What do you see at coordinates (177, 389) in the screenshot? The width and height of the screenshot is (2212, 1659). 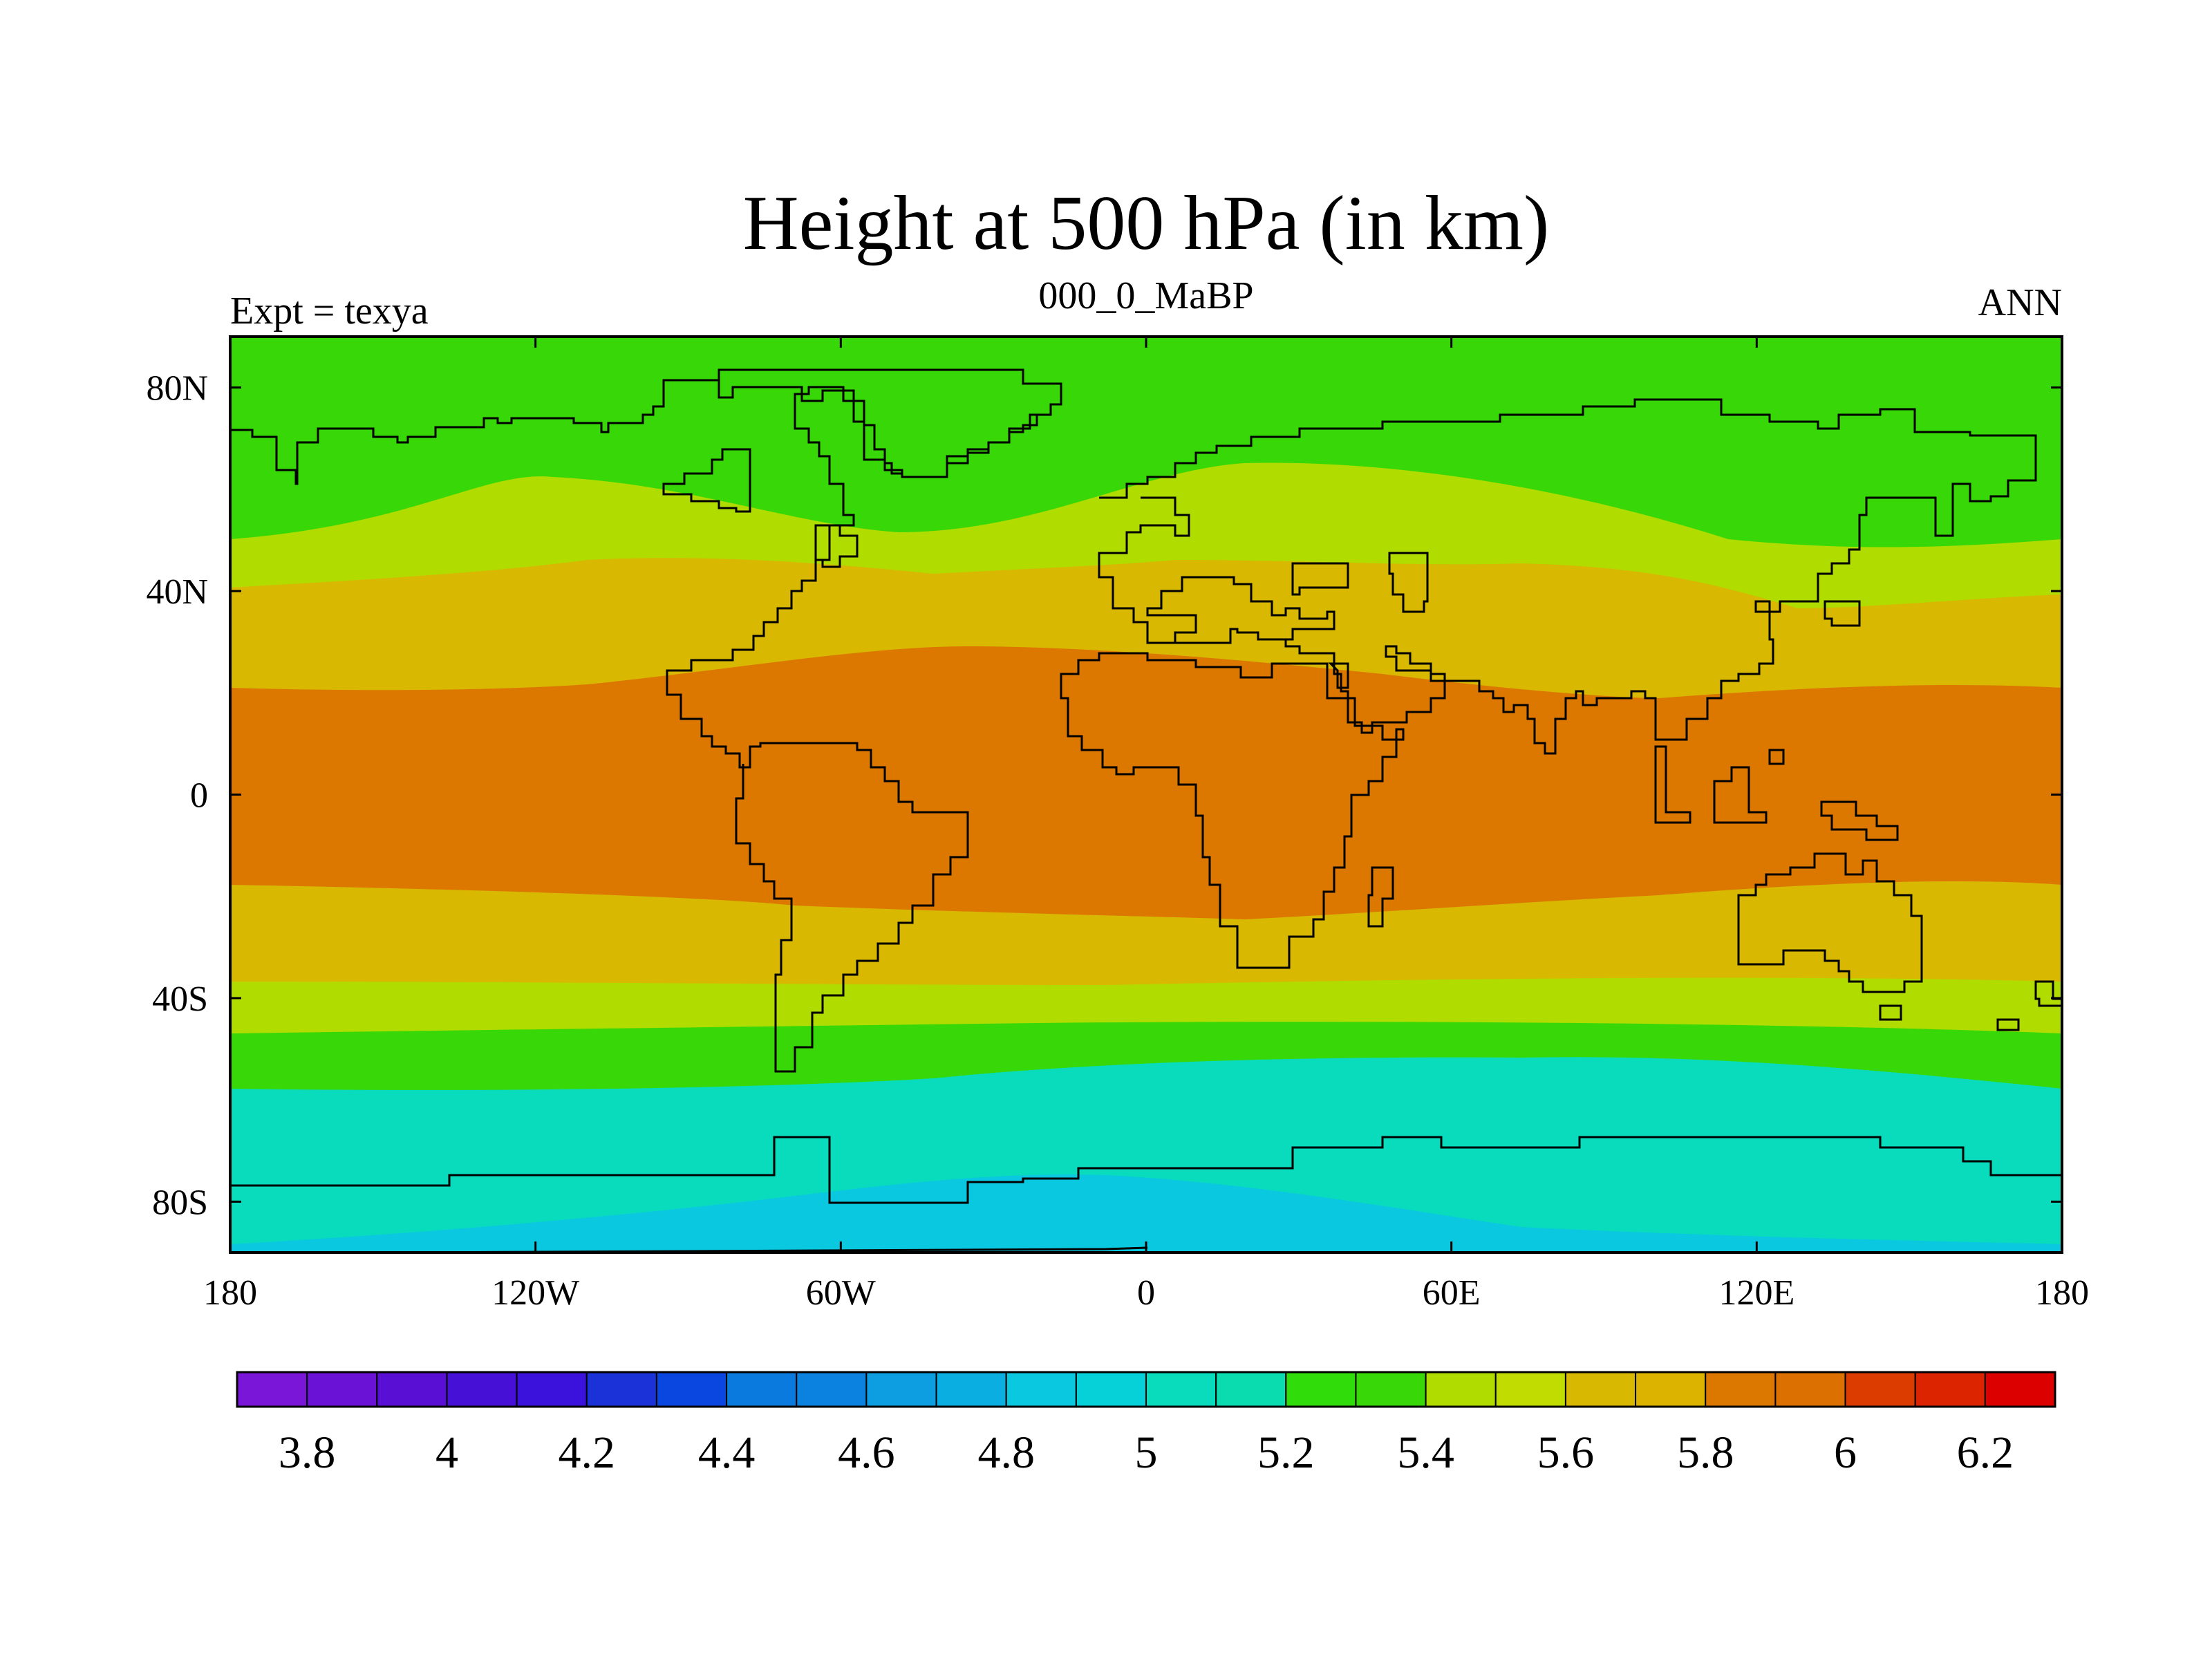 I see `y-tick-label: 80N` at bounding box center [177, 389].